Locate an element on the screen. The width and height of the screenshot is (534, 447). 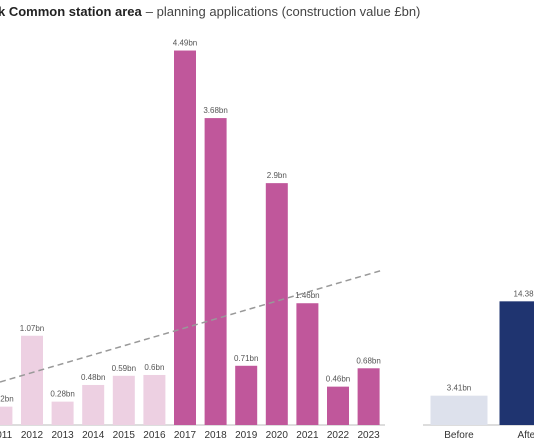
value-label: 3.41bn is located at coordinates (459, 388).